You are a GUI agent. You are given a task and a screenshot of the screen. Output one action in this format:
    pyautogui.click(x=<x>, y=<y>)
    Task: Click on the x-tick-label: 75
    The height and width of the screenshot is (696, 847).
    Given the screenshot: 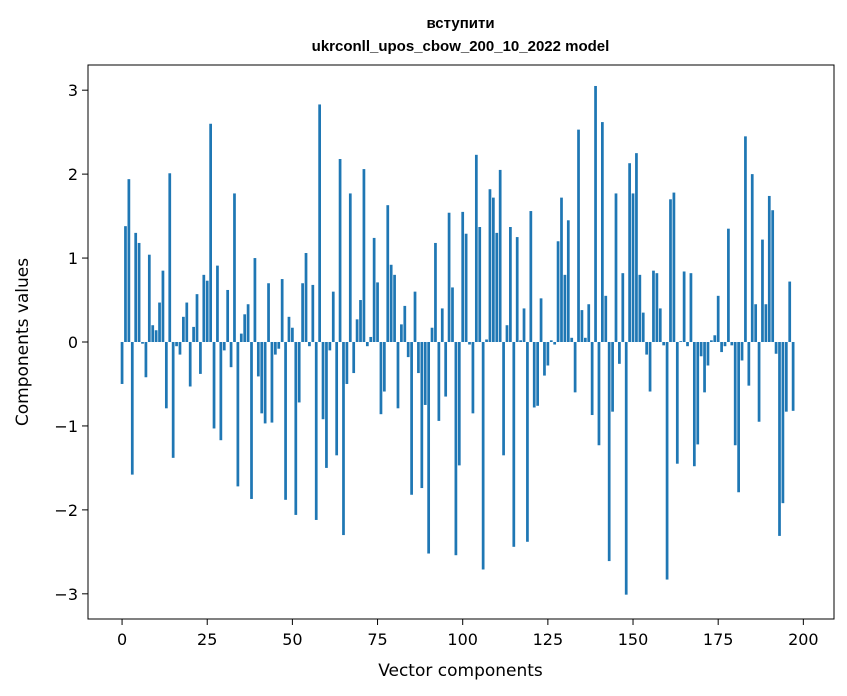 What is the action you would take?
    pyautogui.click(x=377, y=639)
    